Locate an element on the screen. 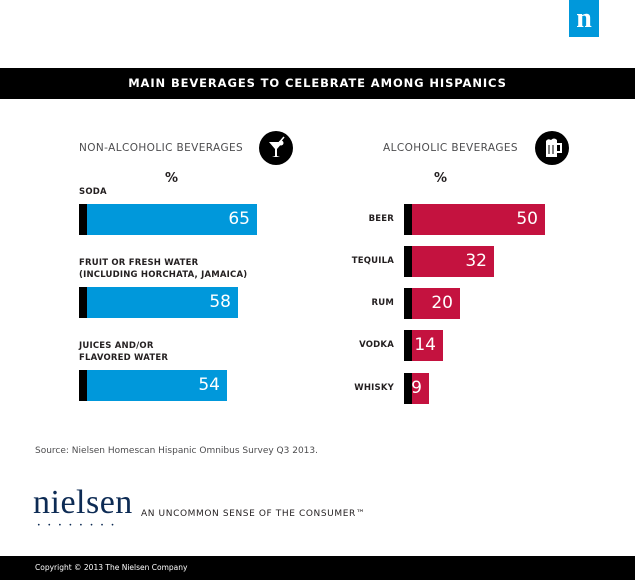 This screenshot has width=635, height=580. bar: 14 is located at coordinates (423, 345).